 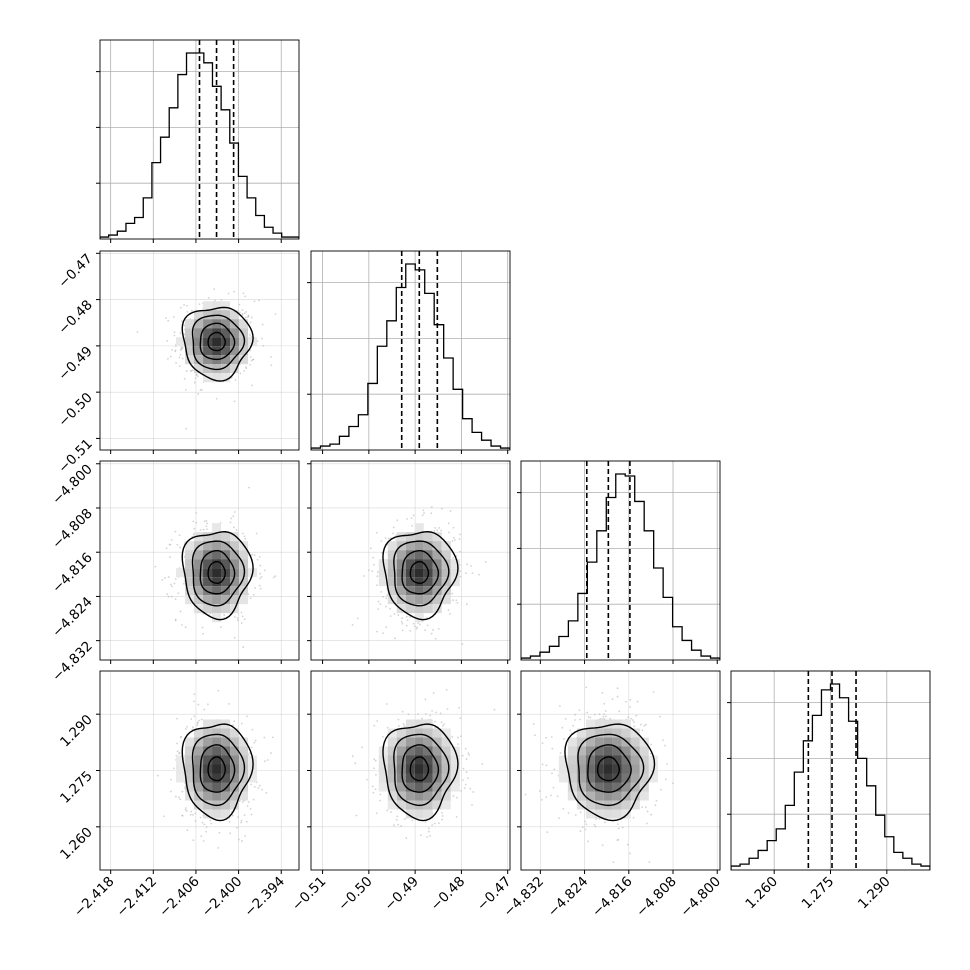 I want to click on x-tick-label: −2.400, so click(x=222, y=897).